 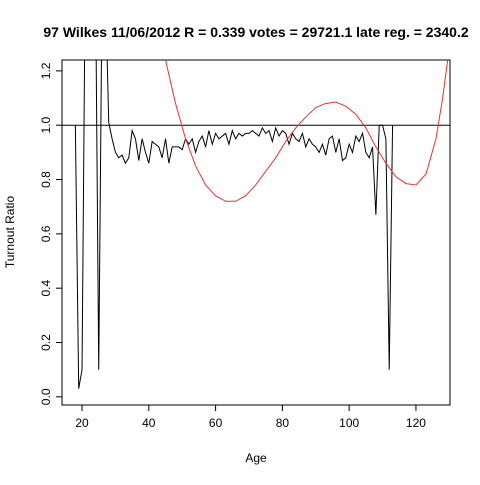 I want to click on y-tick-label: 0.0, so click(x=46, y=396).